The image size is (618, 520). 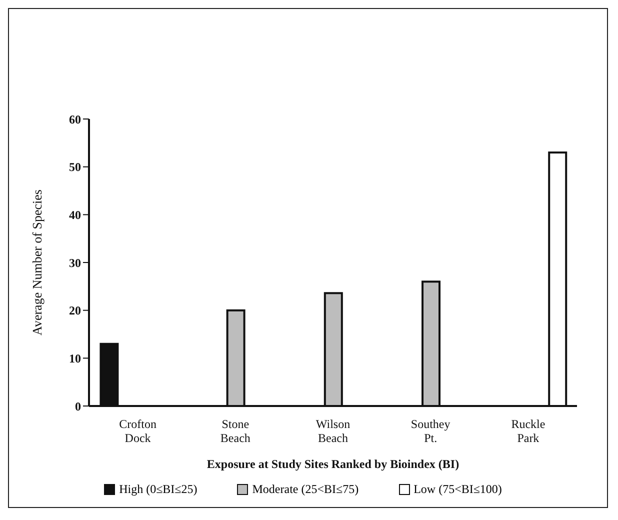 What do you see at coordinates (430, 431) in the screenshot?
I see `x-tick-label: Southey Pt.` at bounding box center [430, 431].